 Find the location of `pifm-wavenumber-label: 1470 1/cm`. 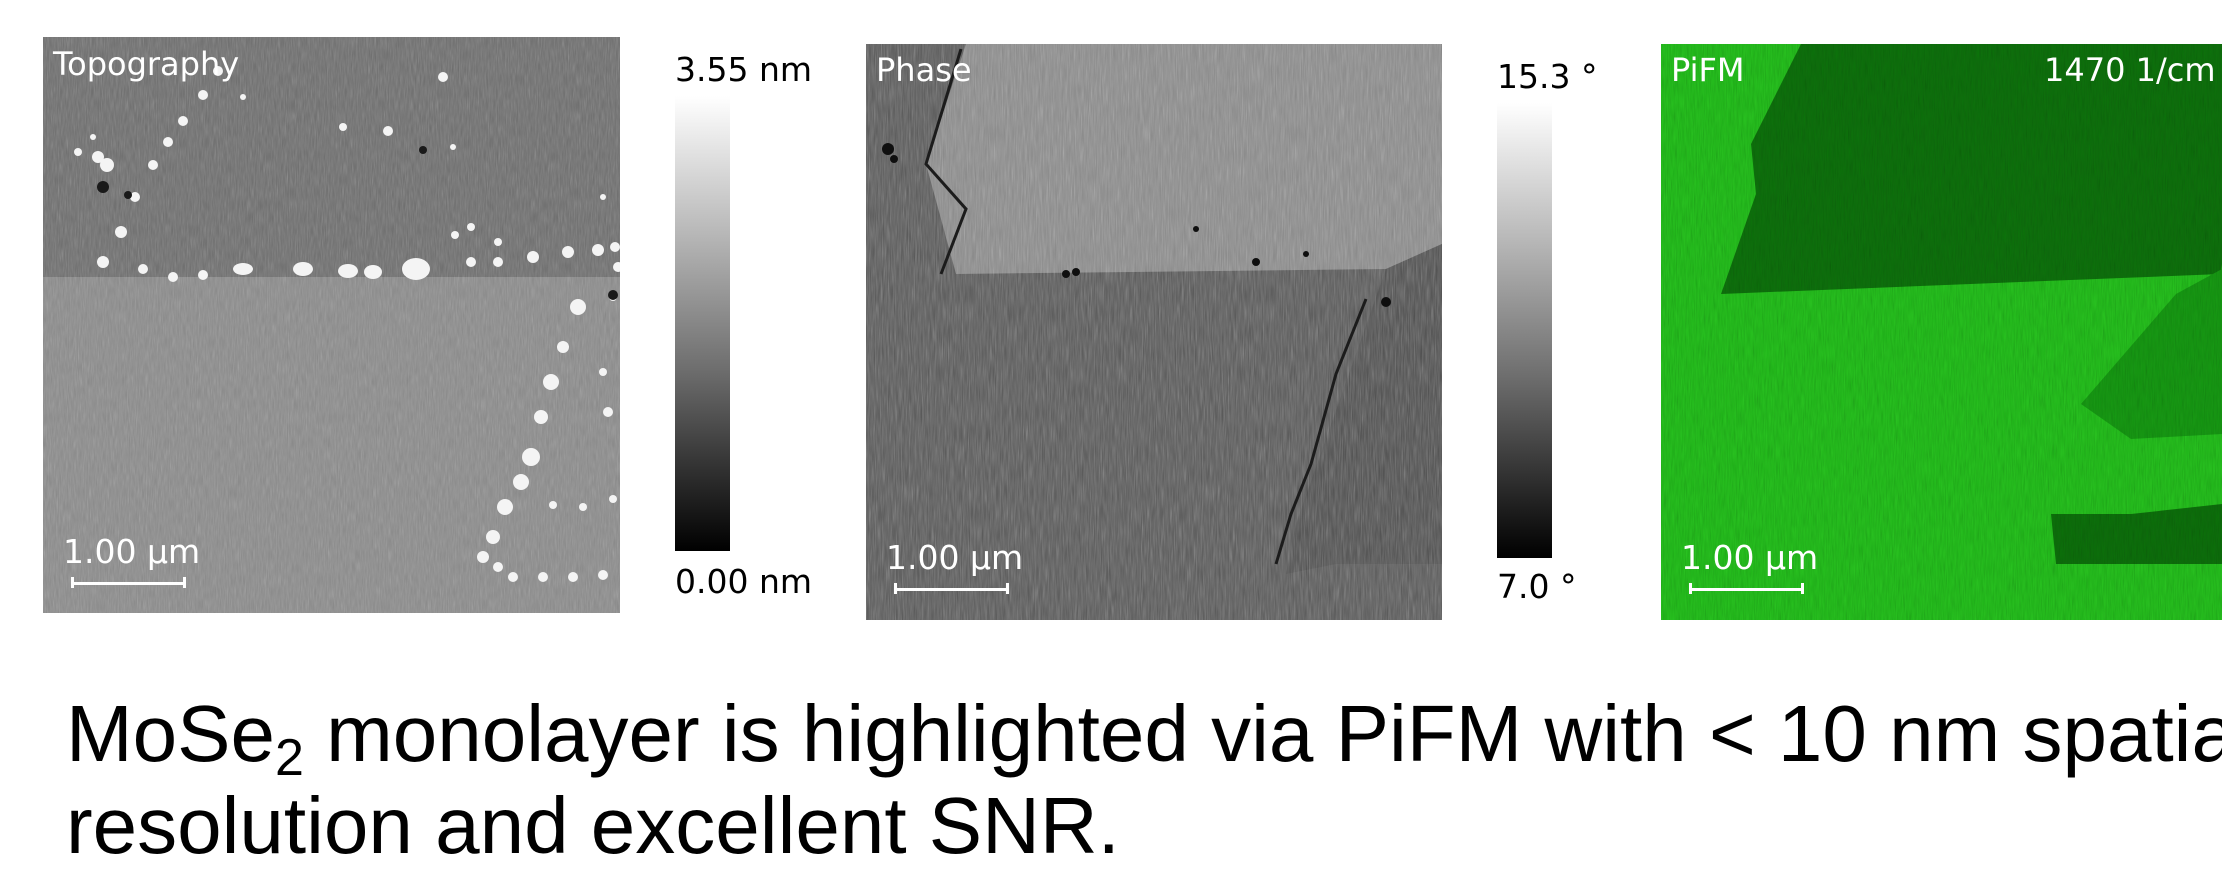

pifm-wavenumber-label: 1470 1/cm is located at coordinates (2130, 70).